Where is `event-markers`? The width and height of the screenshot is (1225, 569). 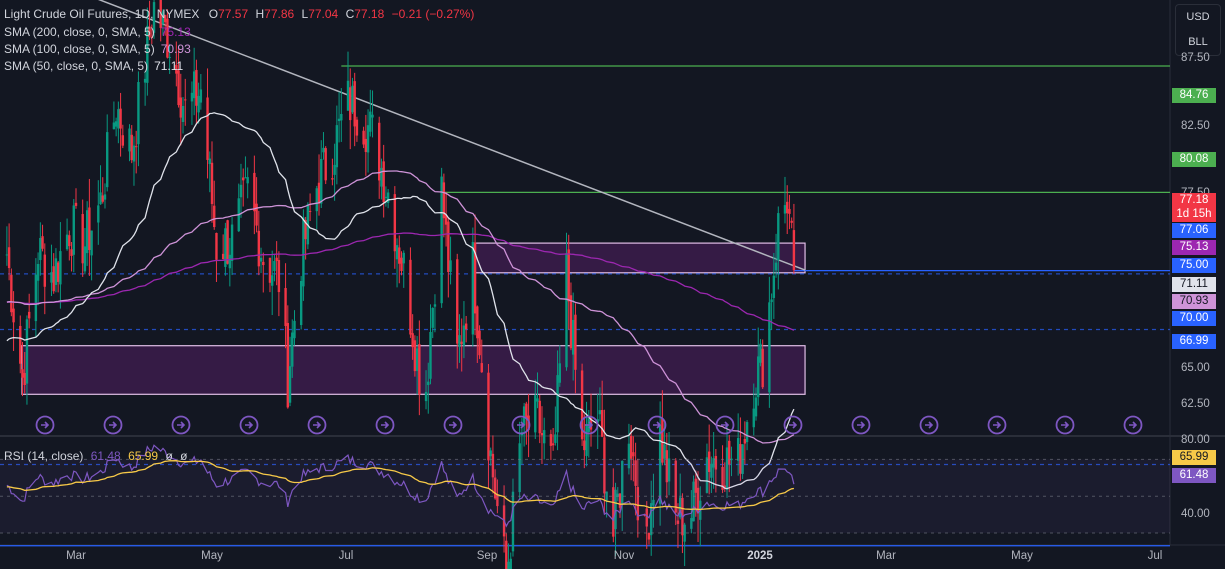 event-markers is located at coordinates (589, 425).